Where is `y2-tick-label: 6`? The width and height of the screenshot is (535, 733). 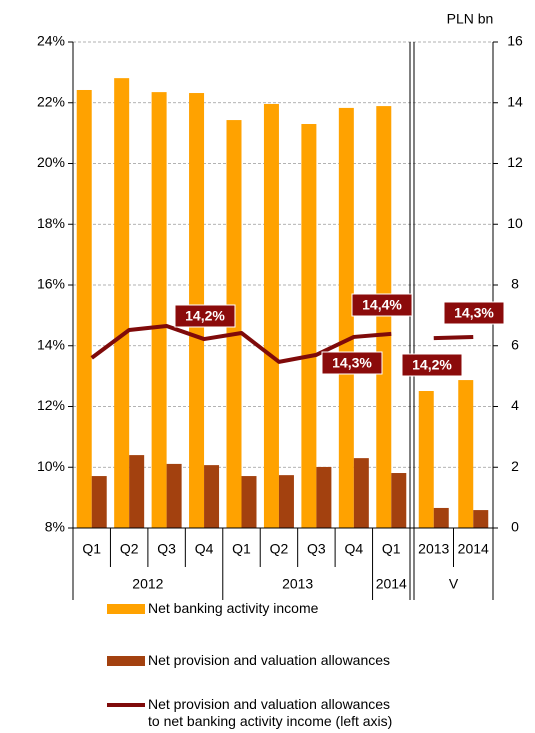 y2-tick-label: 6 is located at coordinates (515, 344).